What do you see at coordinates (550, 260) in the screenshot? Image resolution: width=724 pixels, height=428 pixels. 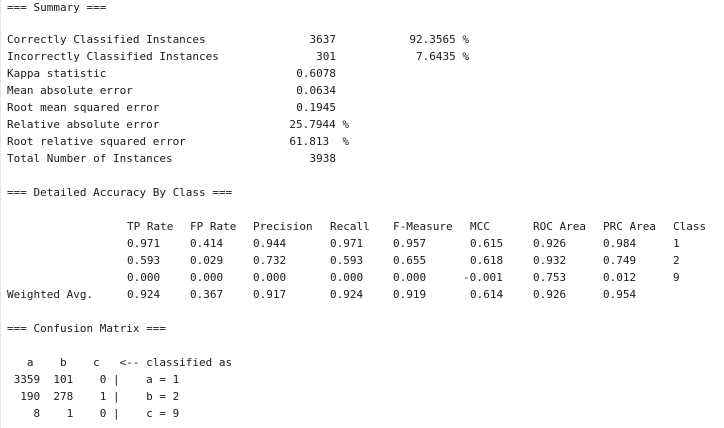 I see `accuracy-cell: 0.932` at bounding box center [550, 260].